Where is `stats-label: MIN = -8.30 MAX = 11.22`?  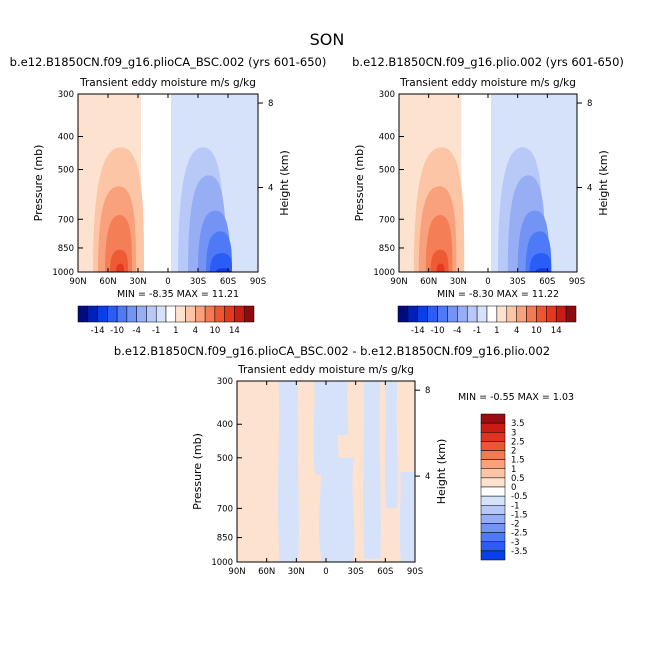
stats-label: MIN = -8.30 MAX = 11.22 is located at coordinates (498, 294).